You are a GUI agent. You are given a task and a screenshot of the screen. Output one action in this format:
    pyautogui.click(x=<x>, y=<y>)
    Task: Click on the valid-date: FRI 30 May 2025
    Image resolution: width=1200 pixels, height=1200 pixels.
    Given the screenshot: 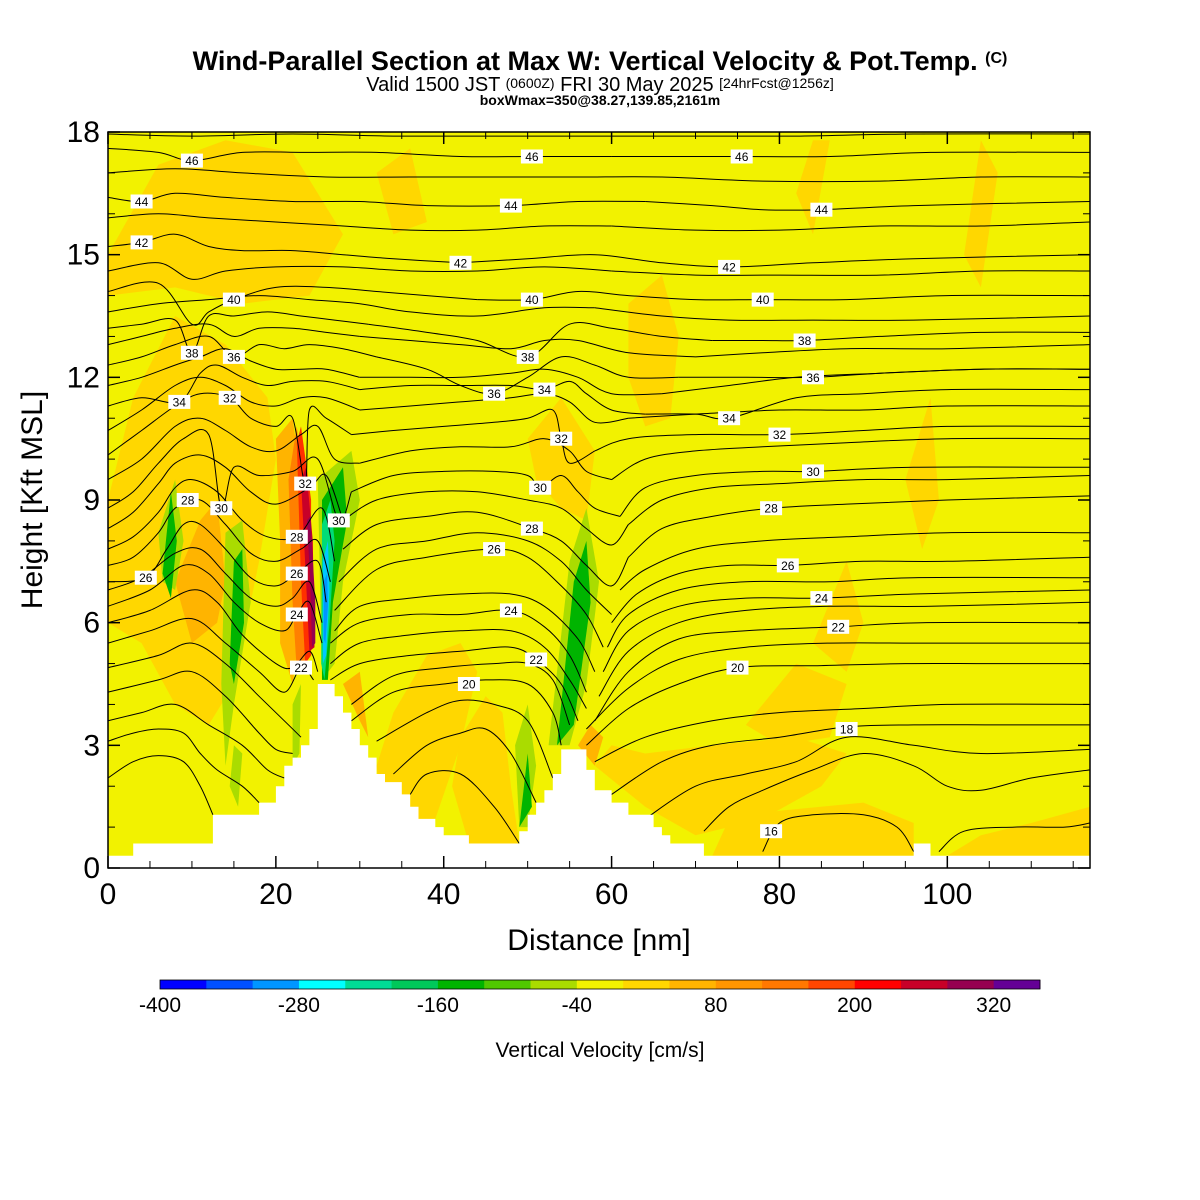 What is the action you would take?
    pyautogui.click(x=637, y=85)
    